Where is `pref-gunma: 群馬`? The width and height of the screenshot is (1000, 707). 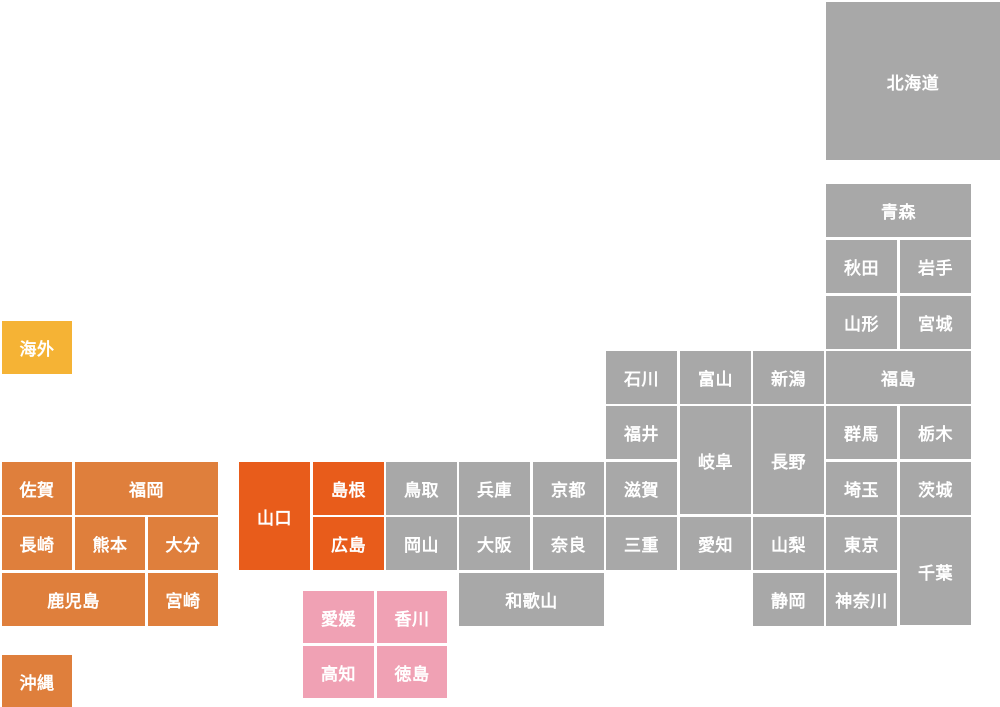
pref-gunma: 群馬 is located at coordinates (861, 432).